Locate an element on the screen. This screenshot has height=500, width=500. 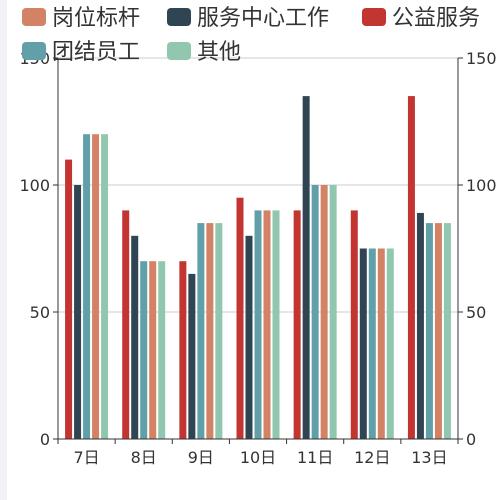
legend-item: 服务中心工作 is located at coordinates (248, 18).